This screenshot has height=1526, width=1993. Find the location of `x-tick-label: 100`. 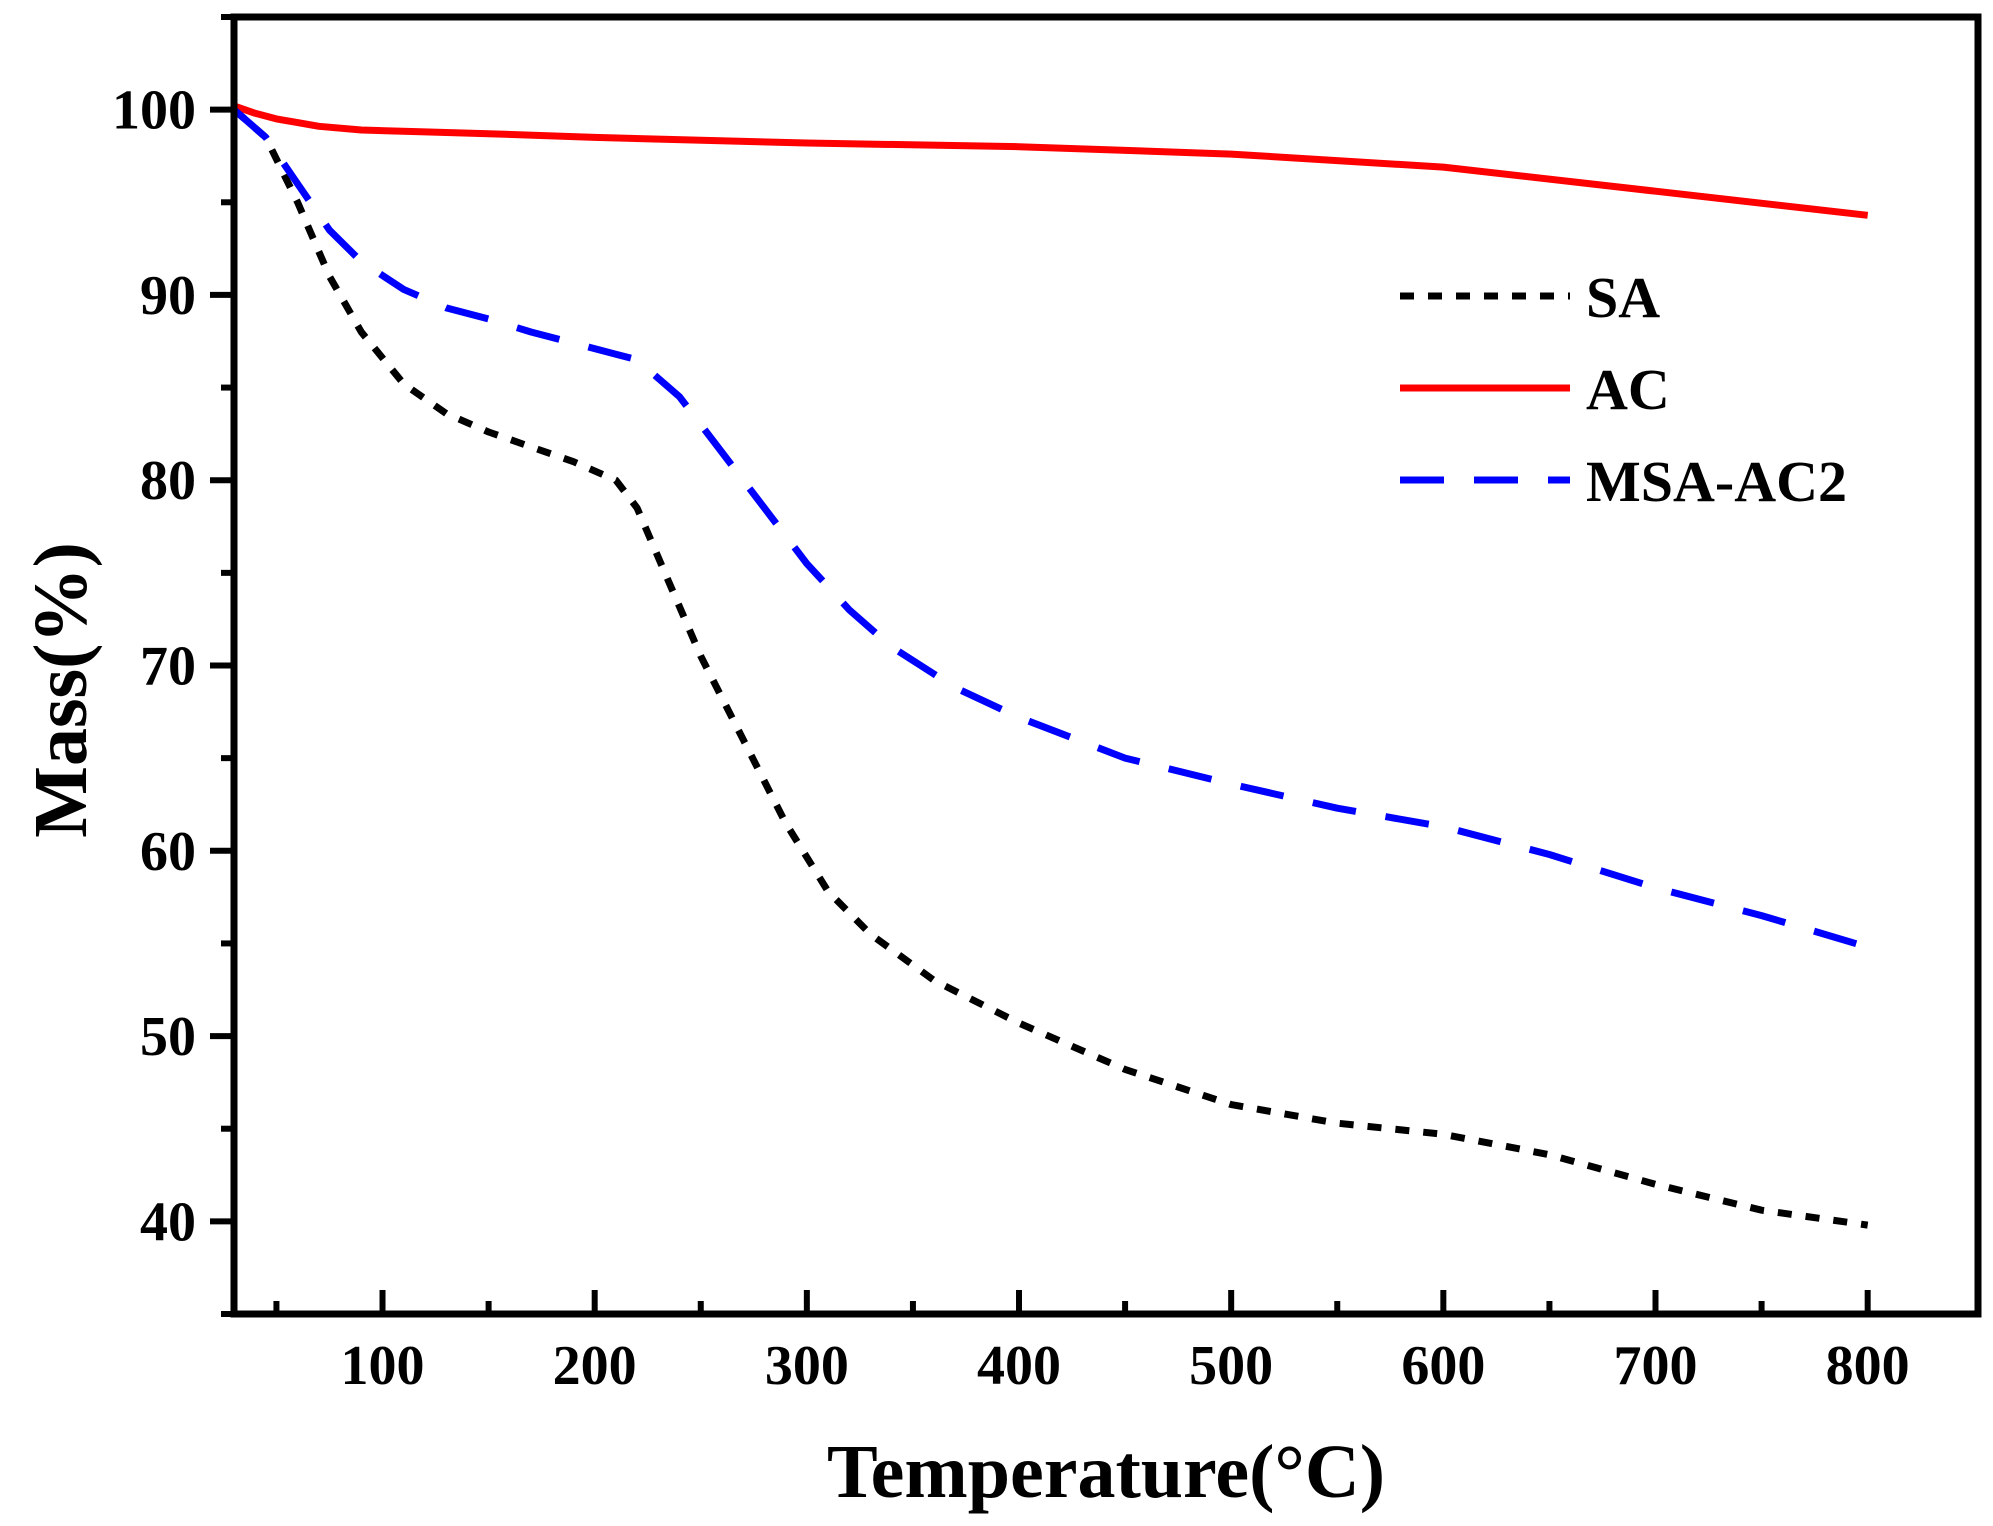

x-tick-label: 100 is located at coordinates (383, 1366).